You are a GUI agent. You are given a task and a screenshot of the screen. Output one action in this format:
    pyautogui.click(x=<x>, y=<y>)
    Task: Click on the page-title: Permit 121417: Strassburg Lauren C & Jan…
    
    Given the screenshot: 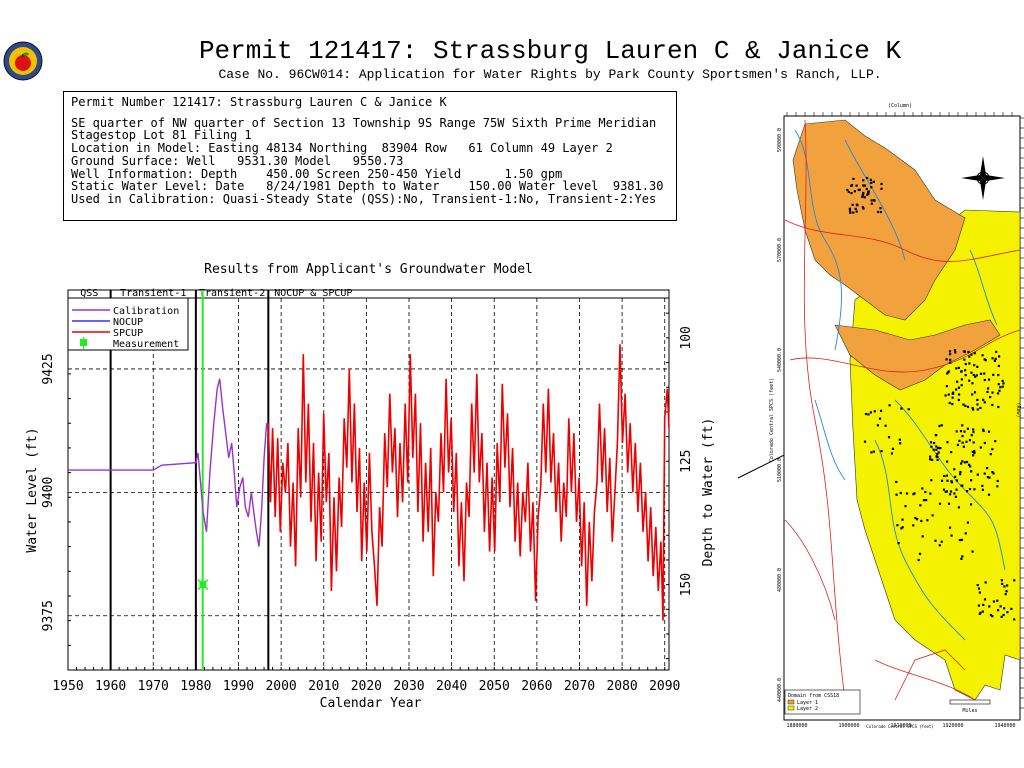 What is the action you would take?
    pyautogui.click(x=550, y=51)
    